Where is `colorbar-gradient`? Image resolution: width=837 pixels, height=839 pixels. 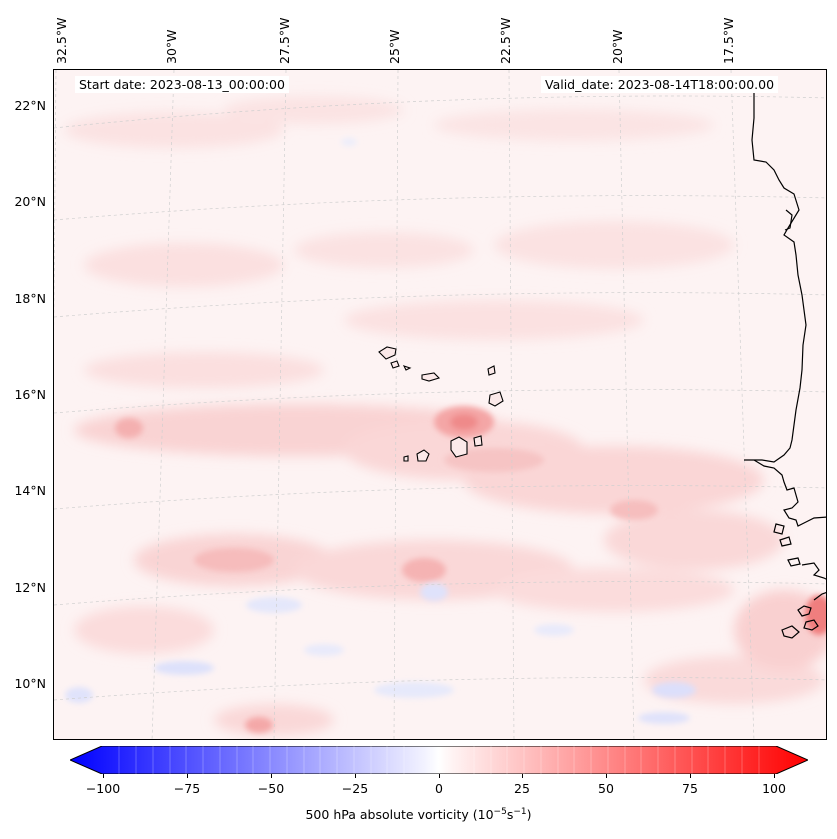 colorbar-gradient is located at coordinates (439, 760).